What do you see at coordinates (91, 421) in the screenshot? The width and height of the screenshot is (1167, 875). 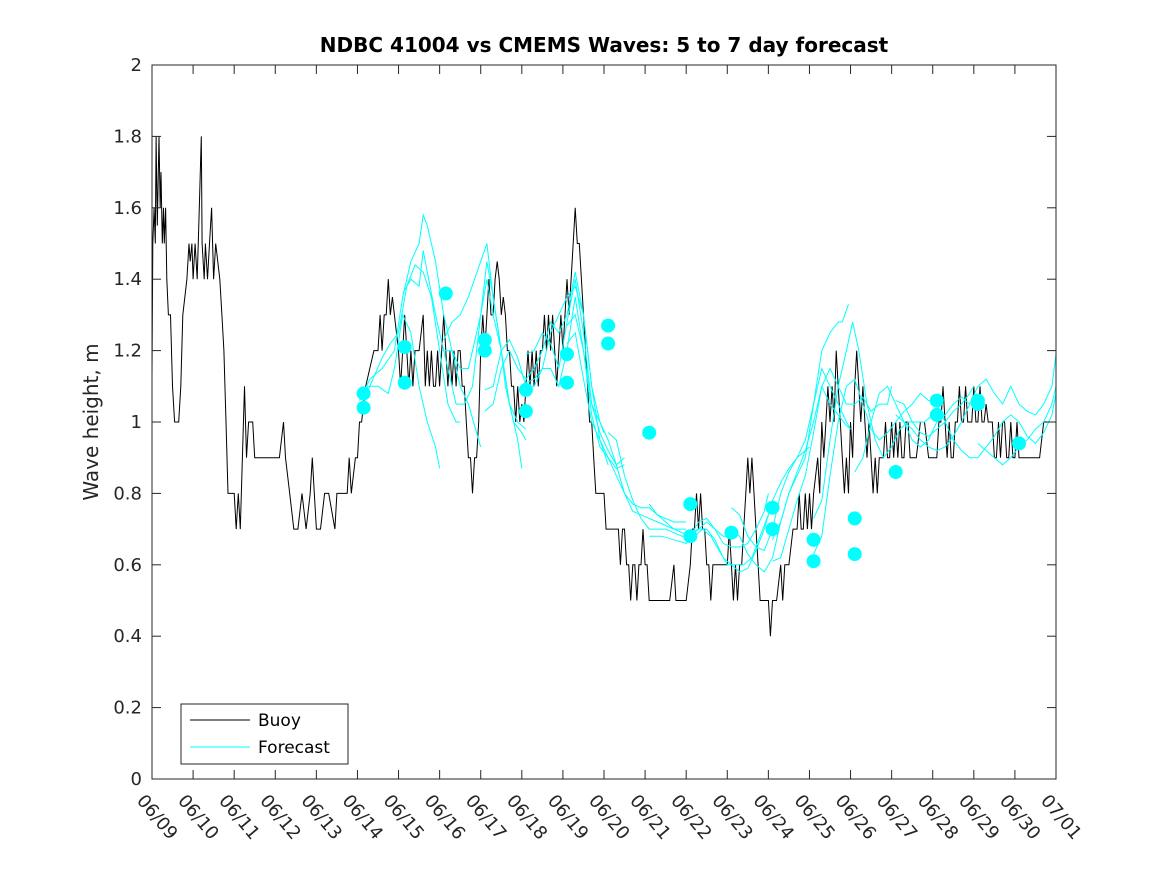 I see `y-axis-label: Wave height, m` at bounding box center [91, 421].